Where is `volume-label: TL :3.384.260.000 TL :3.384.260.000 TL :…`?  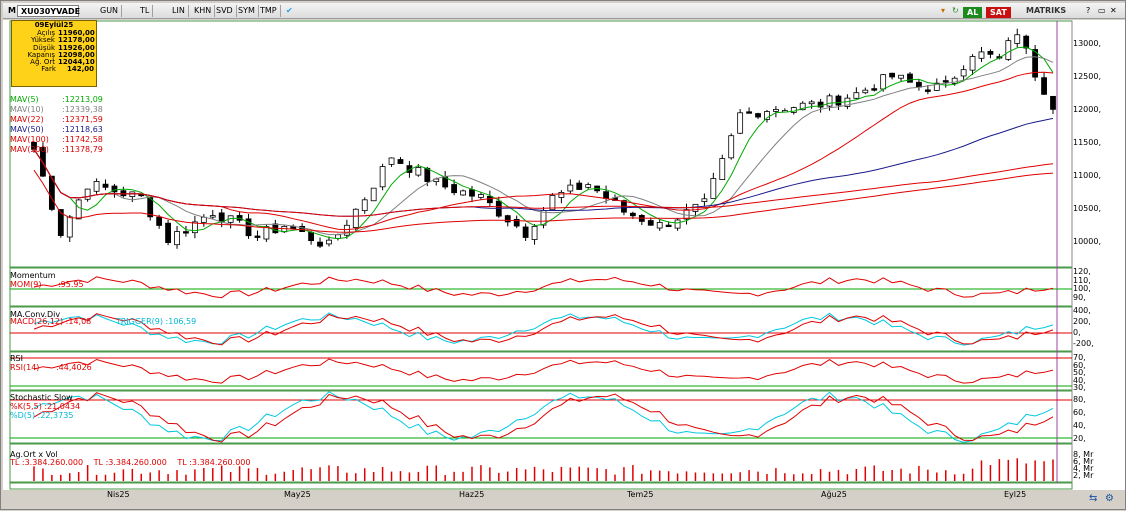 volume-label: TL :3.384.260.000 TL :3.384.260.000 TL :… is located at coordinates (130, 462).